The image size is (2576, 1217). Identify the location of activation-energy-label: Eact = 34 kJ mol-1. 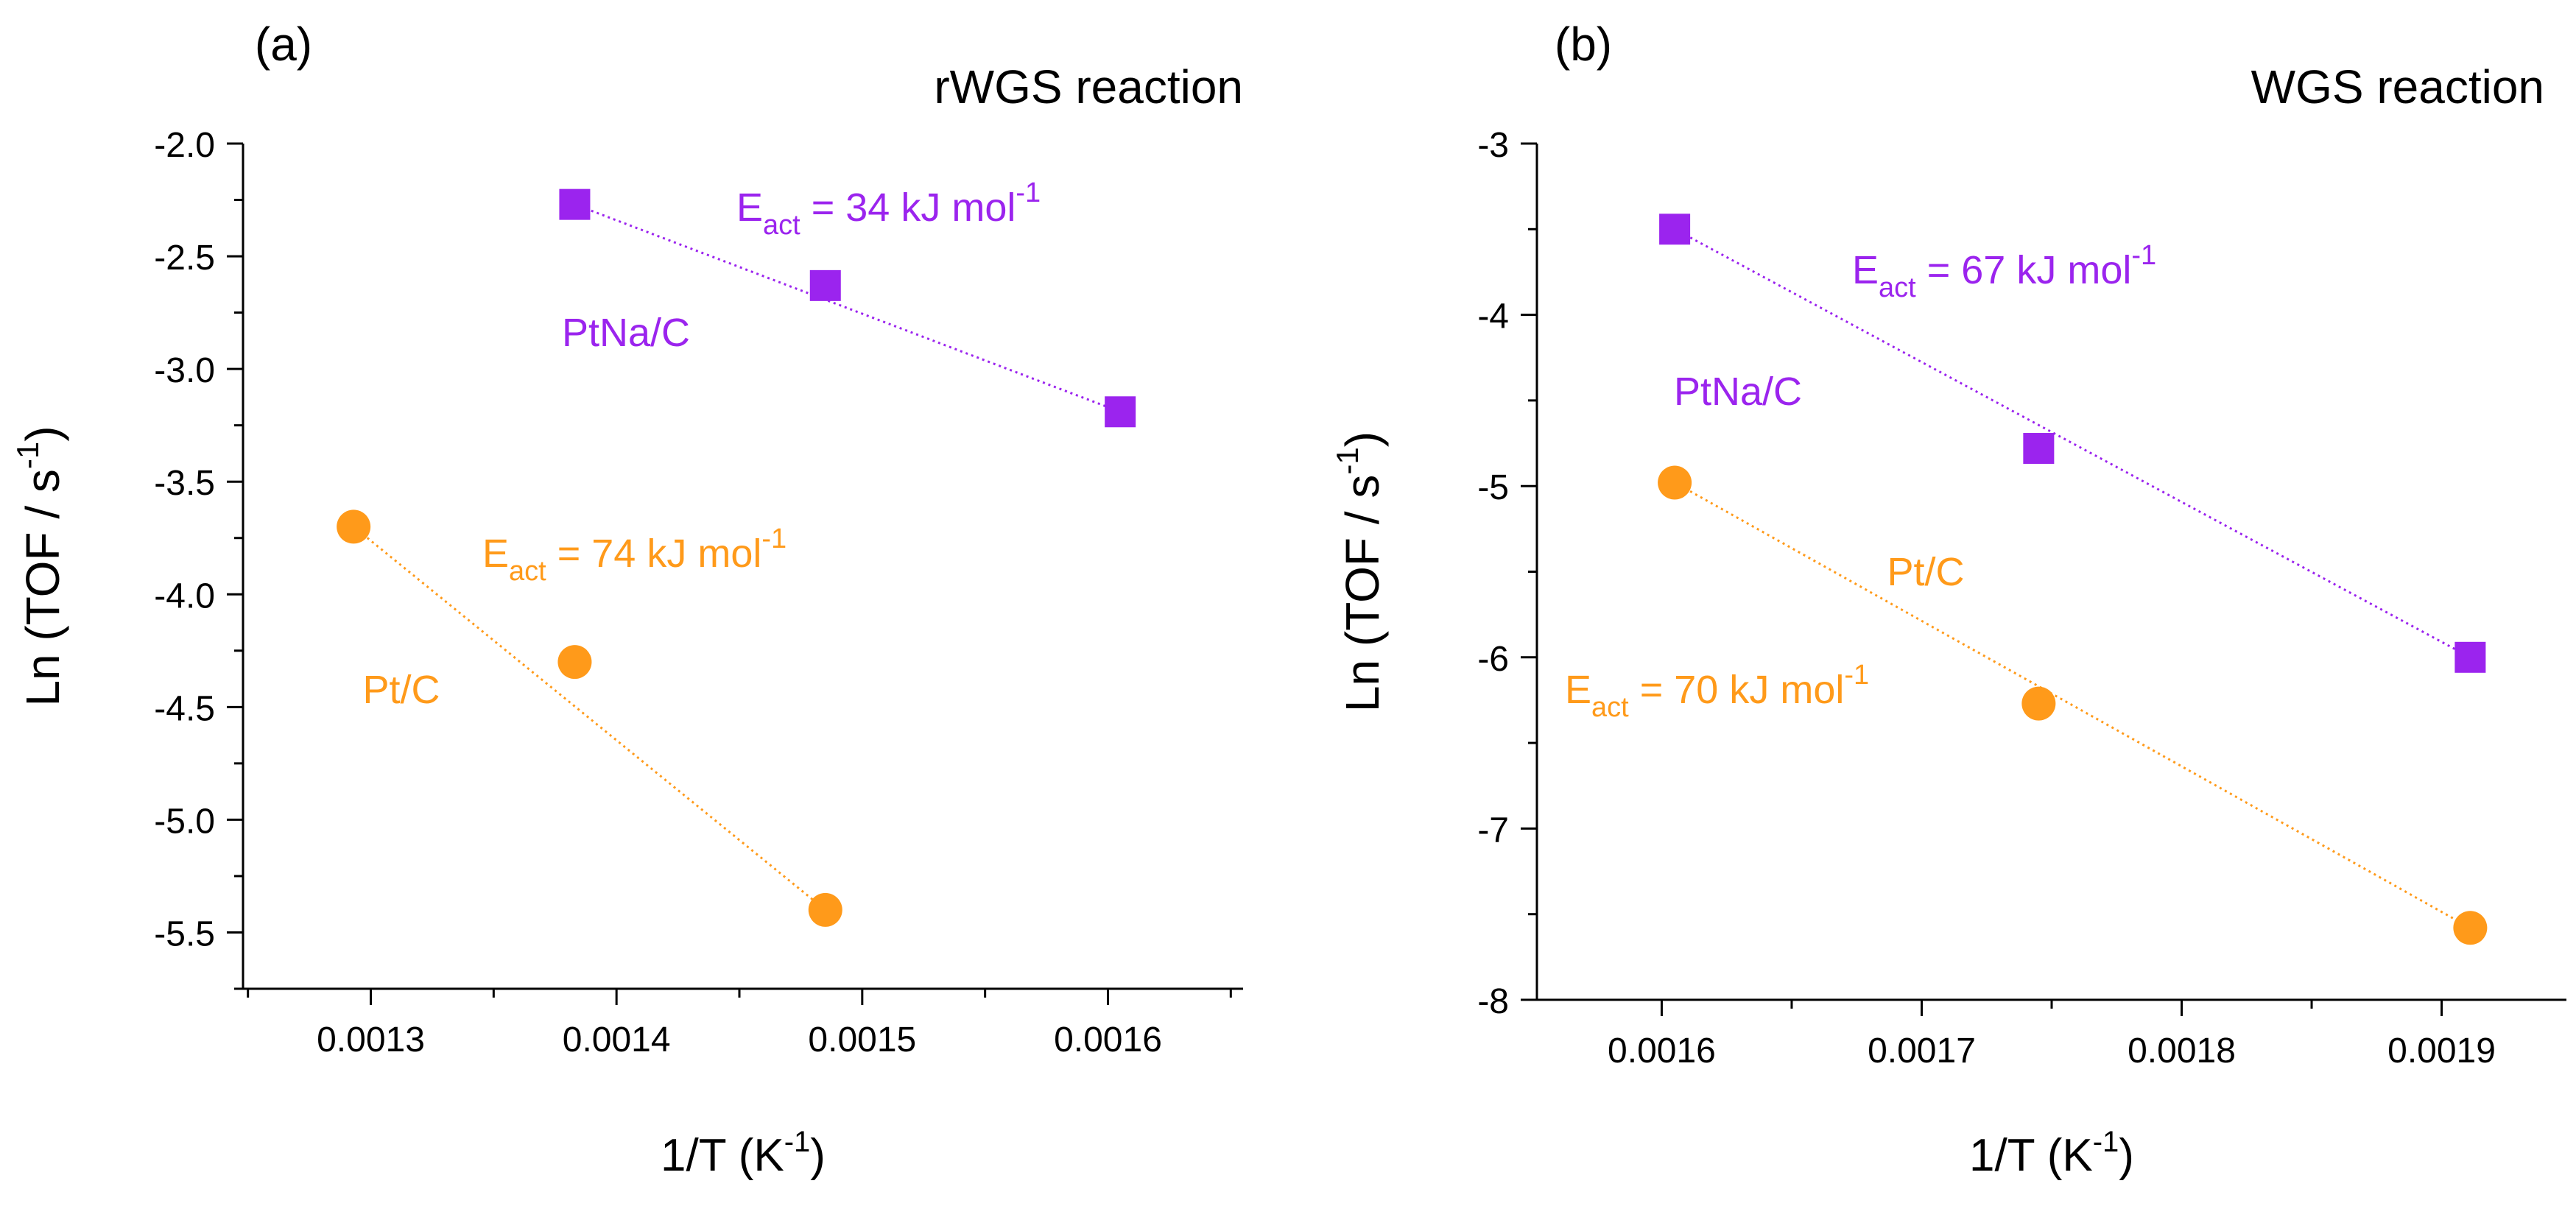
(888, 209).